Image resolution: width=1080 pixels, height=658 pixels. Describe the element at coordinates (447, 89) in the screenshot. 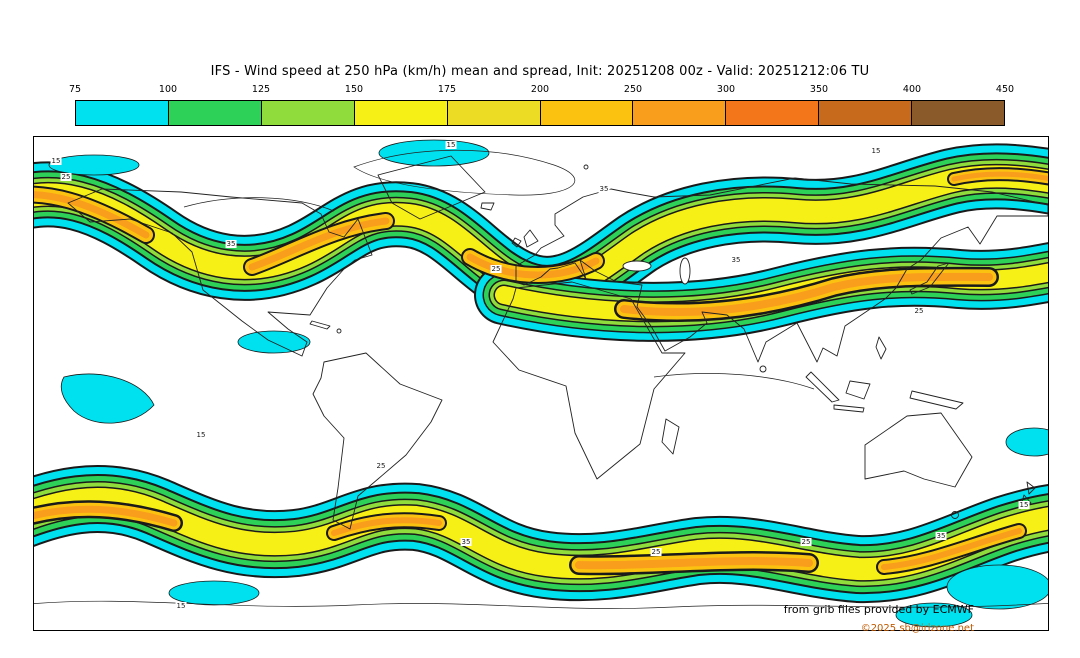

I see `colorbar-tick: 175` at that location.